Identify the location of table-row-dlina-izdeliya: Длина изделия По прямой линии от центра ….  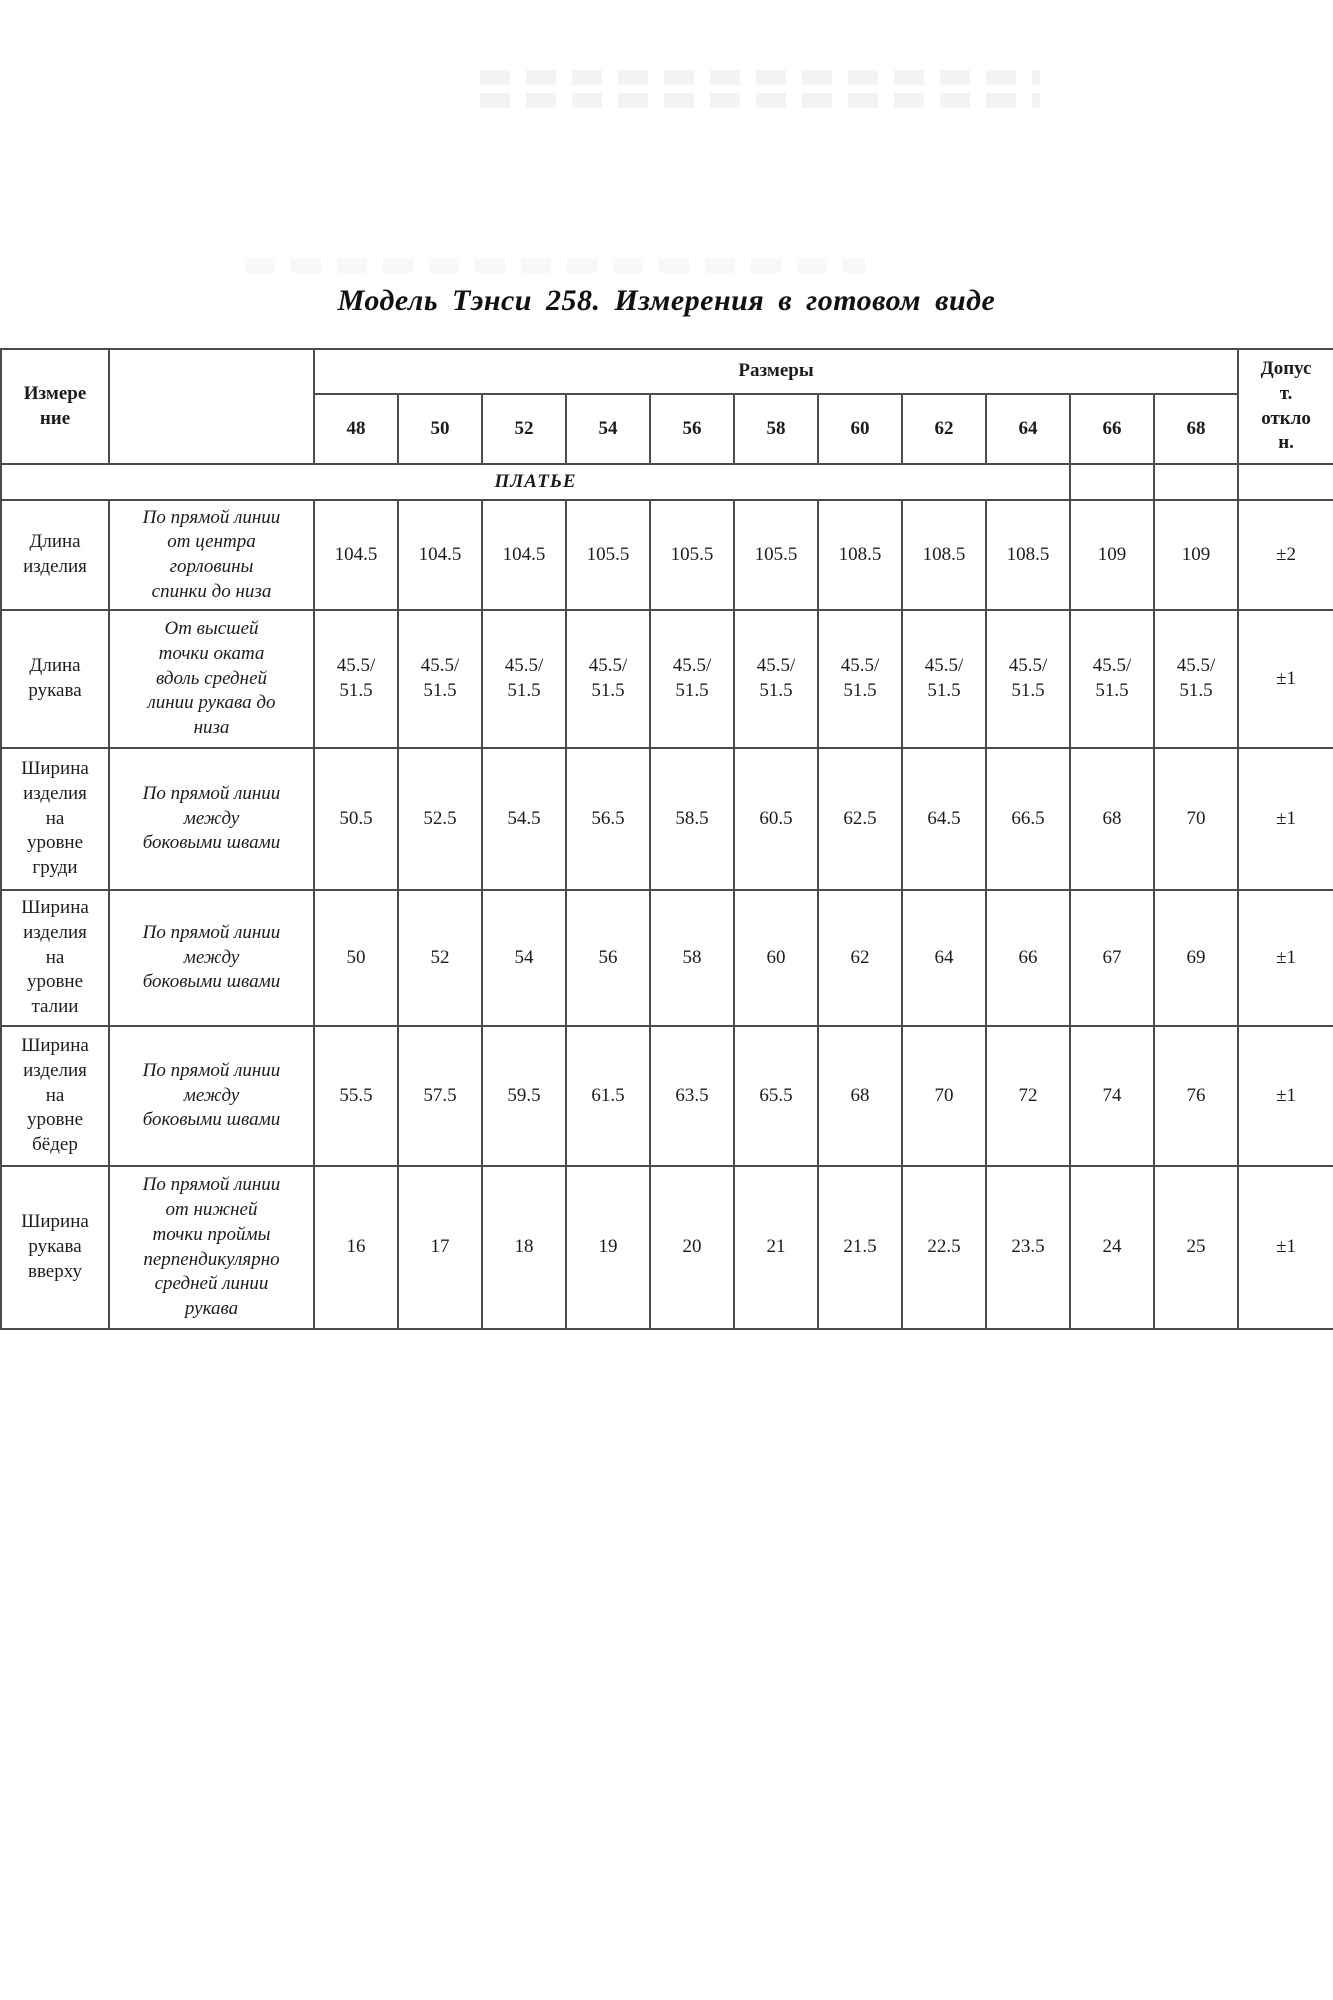
(666, 555).